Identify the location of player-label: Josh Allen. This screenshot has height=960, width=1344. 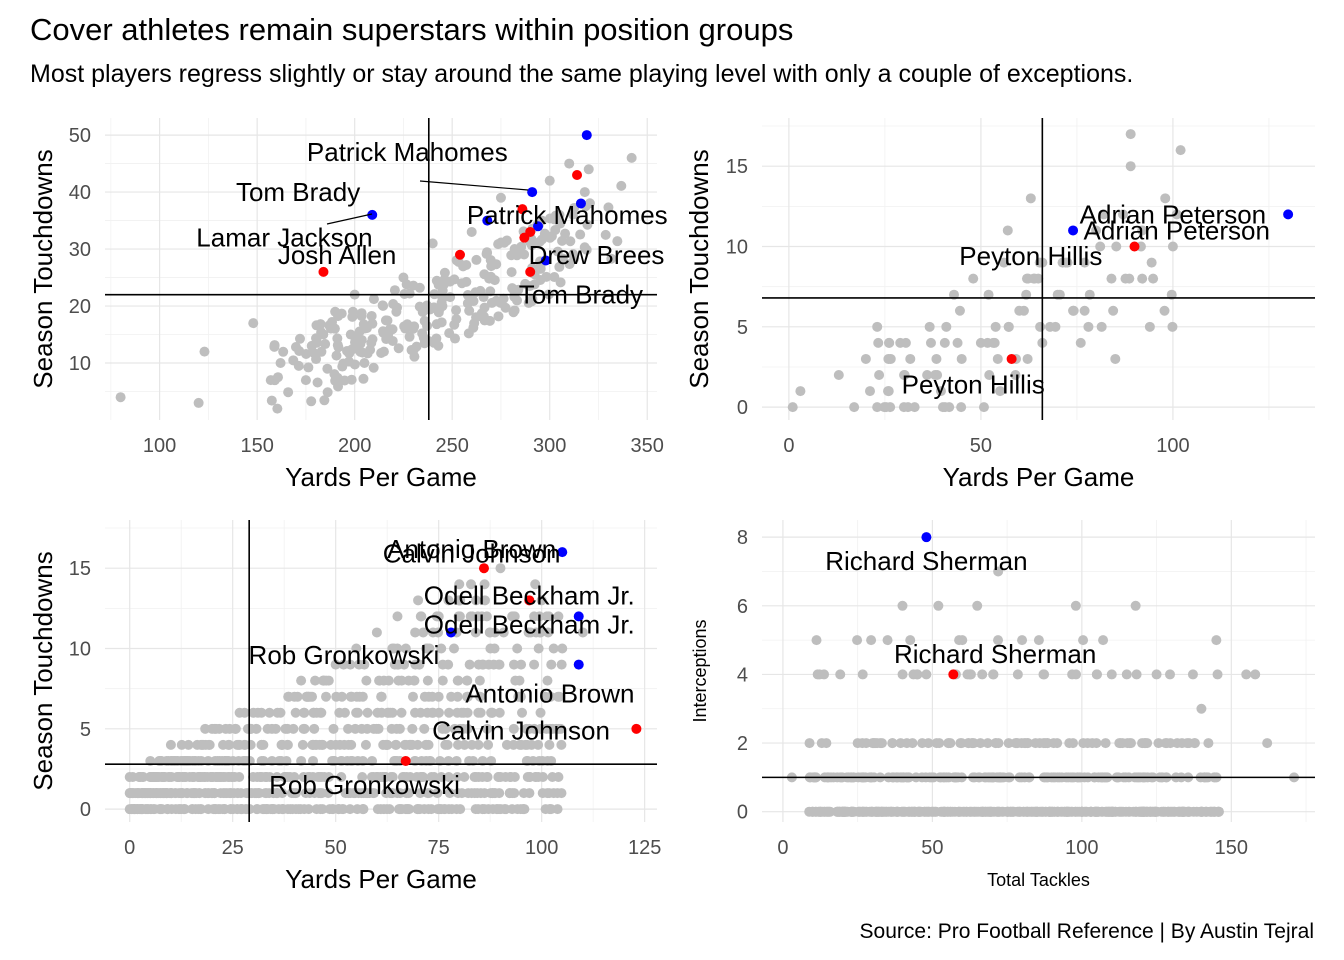
(337, 255).